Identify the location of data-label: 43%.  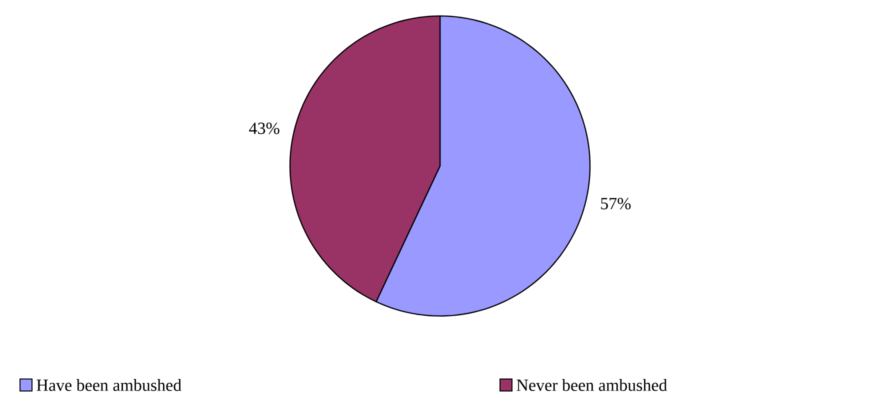
(264, 128).